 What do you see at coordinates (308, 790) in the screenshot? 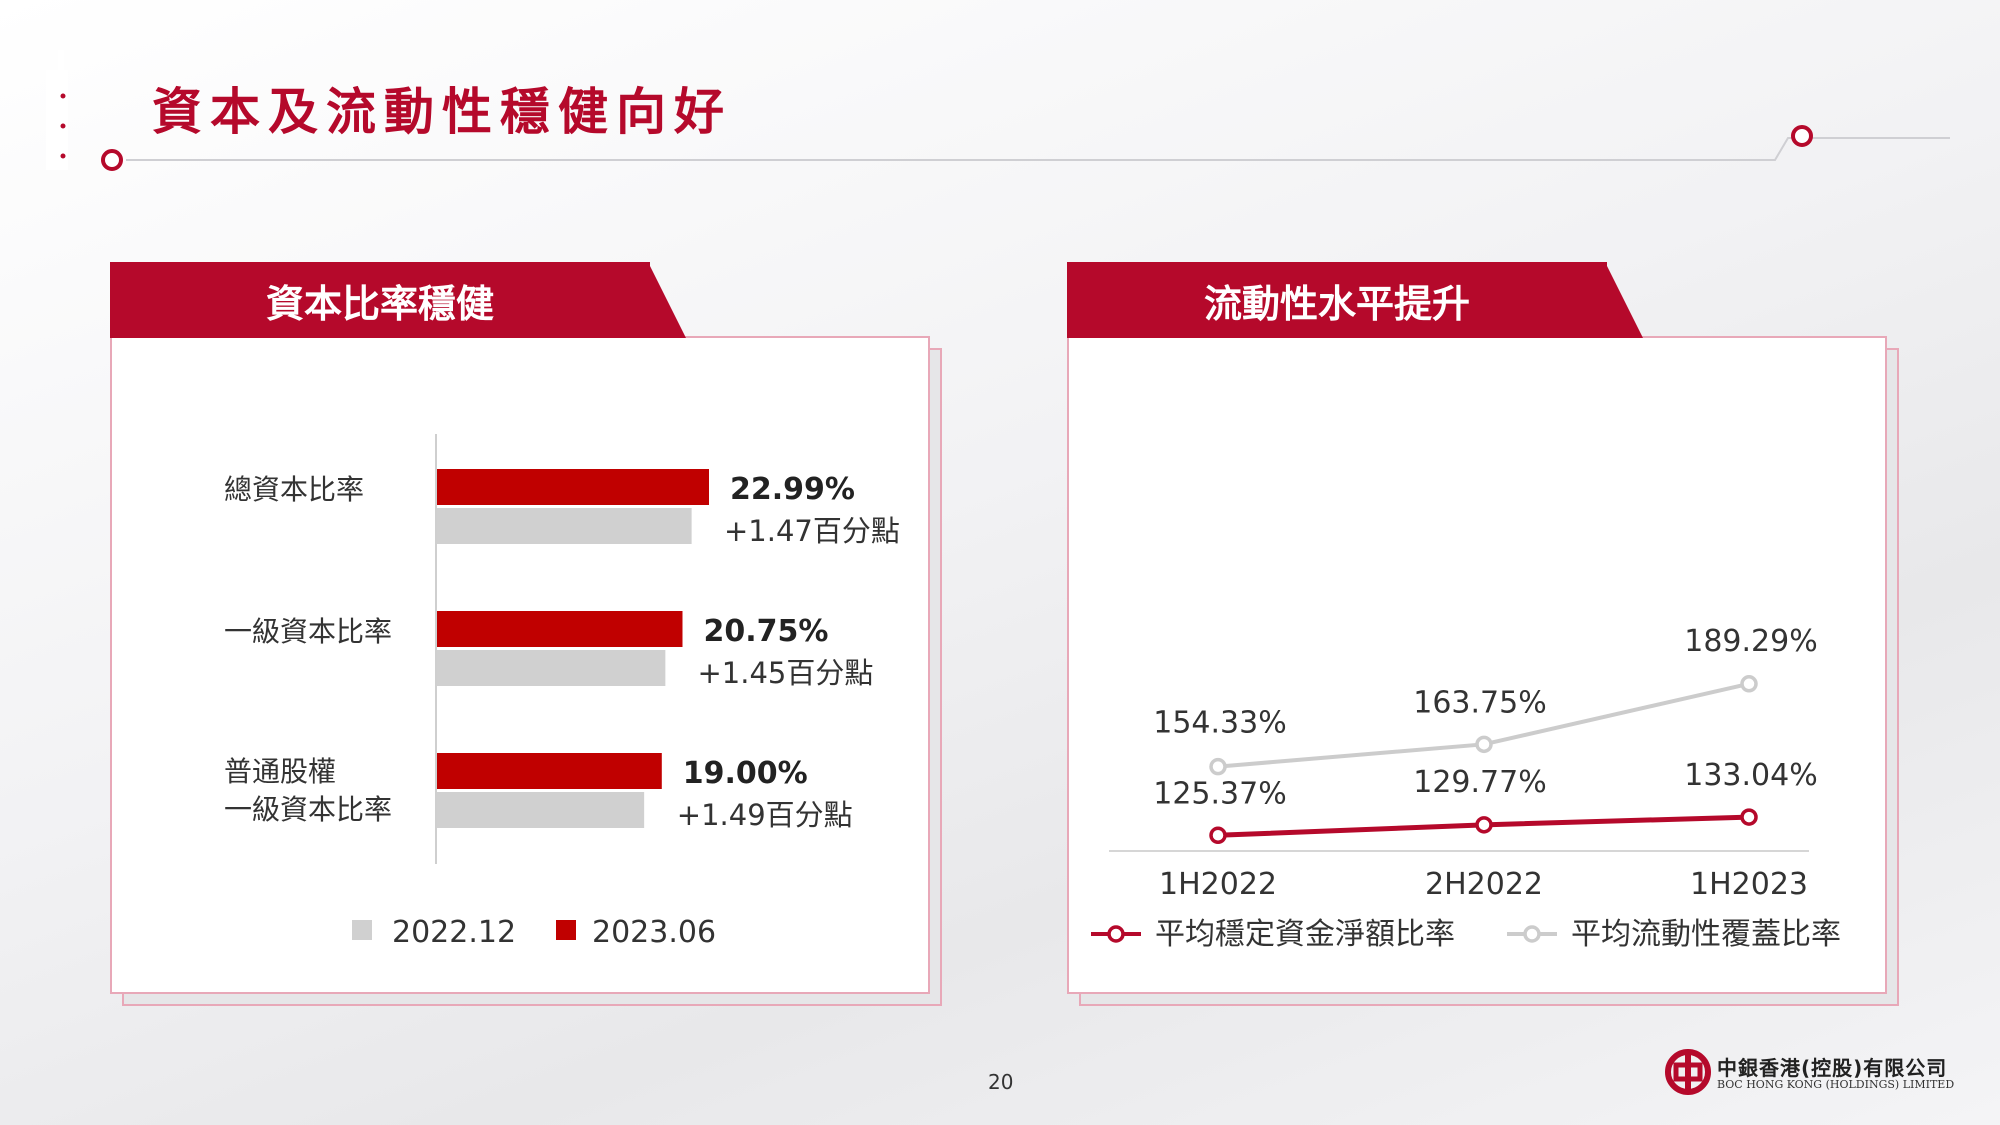
I see `category-label: 普通股權一級資本比率` at bounding box center [308, 790].